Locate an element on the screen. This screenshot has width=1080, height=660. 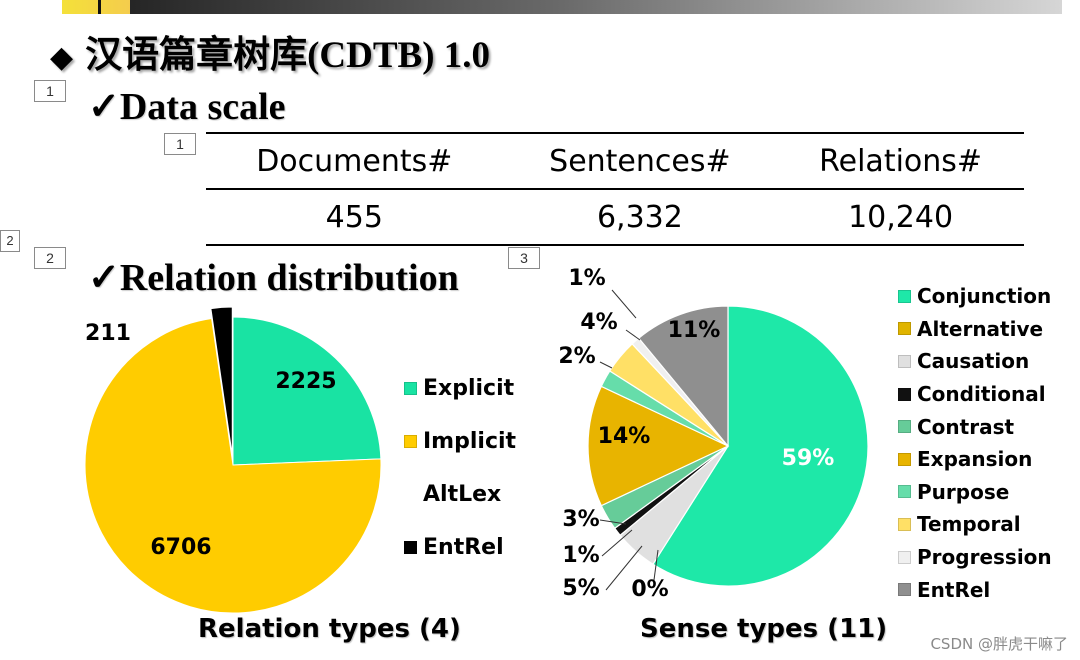
table-header-cell: Sentences# is located at coordinates (640, 161).